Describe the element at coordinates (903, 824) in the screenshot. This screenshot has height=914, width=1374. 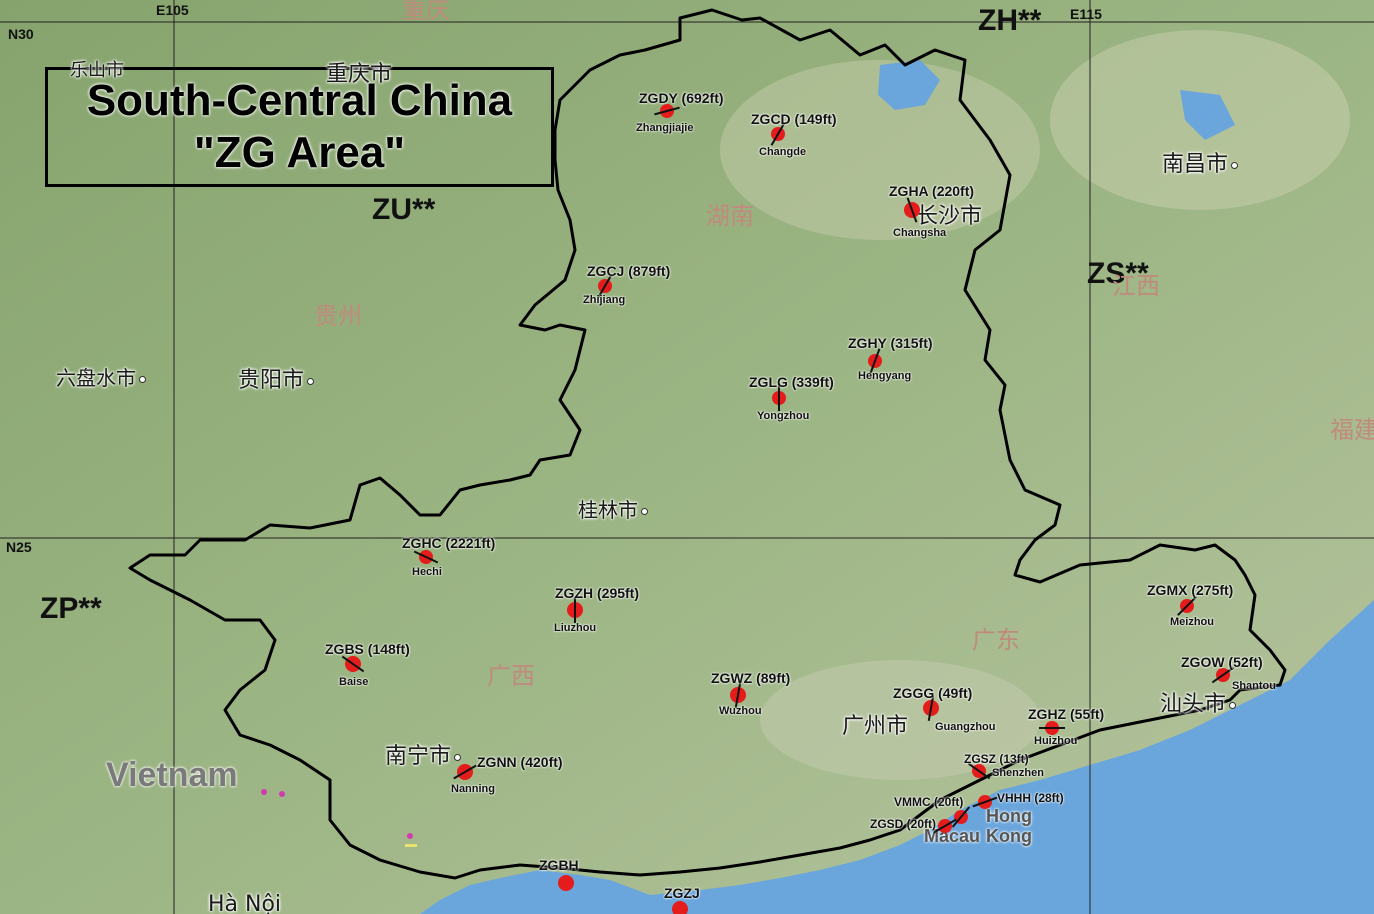
I see `airport-code: ZGSD (20ft)` at that location.